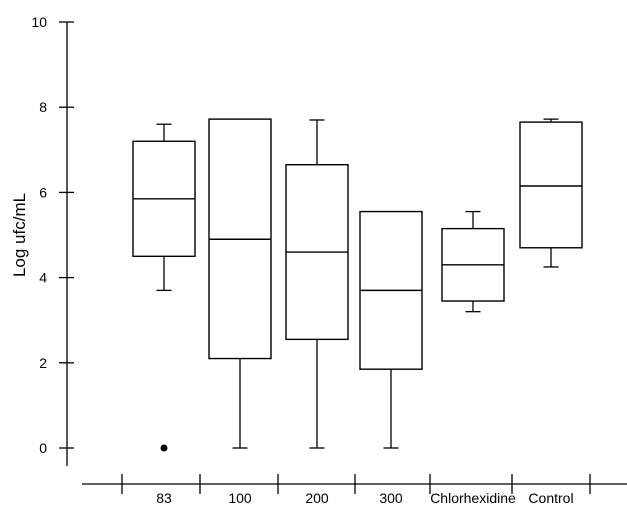 The height and width of the screenshot is (513, 627). I want to click on x-tick-label: 100, so click(240, 498).